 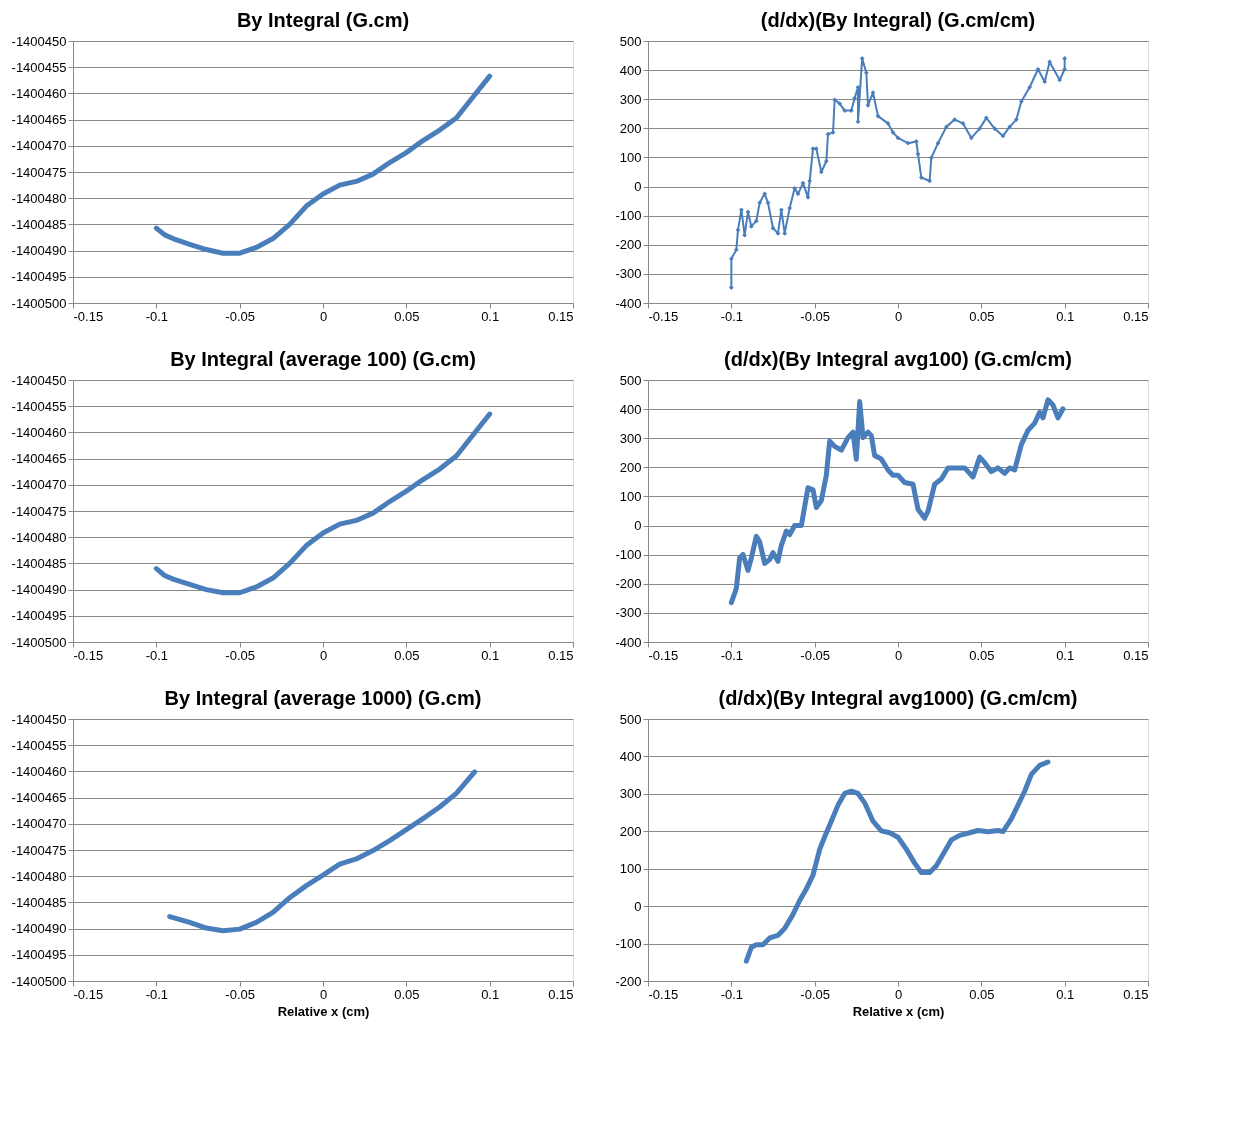 I want to click on chart-title: By Integral (G.cm), so click(x=323, y=20).